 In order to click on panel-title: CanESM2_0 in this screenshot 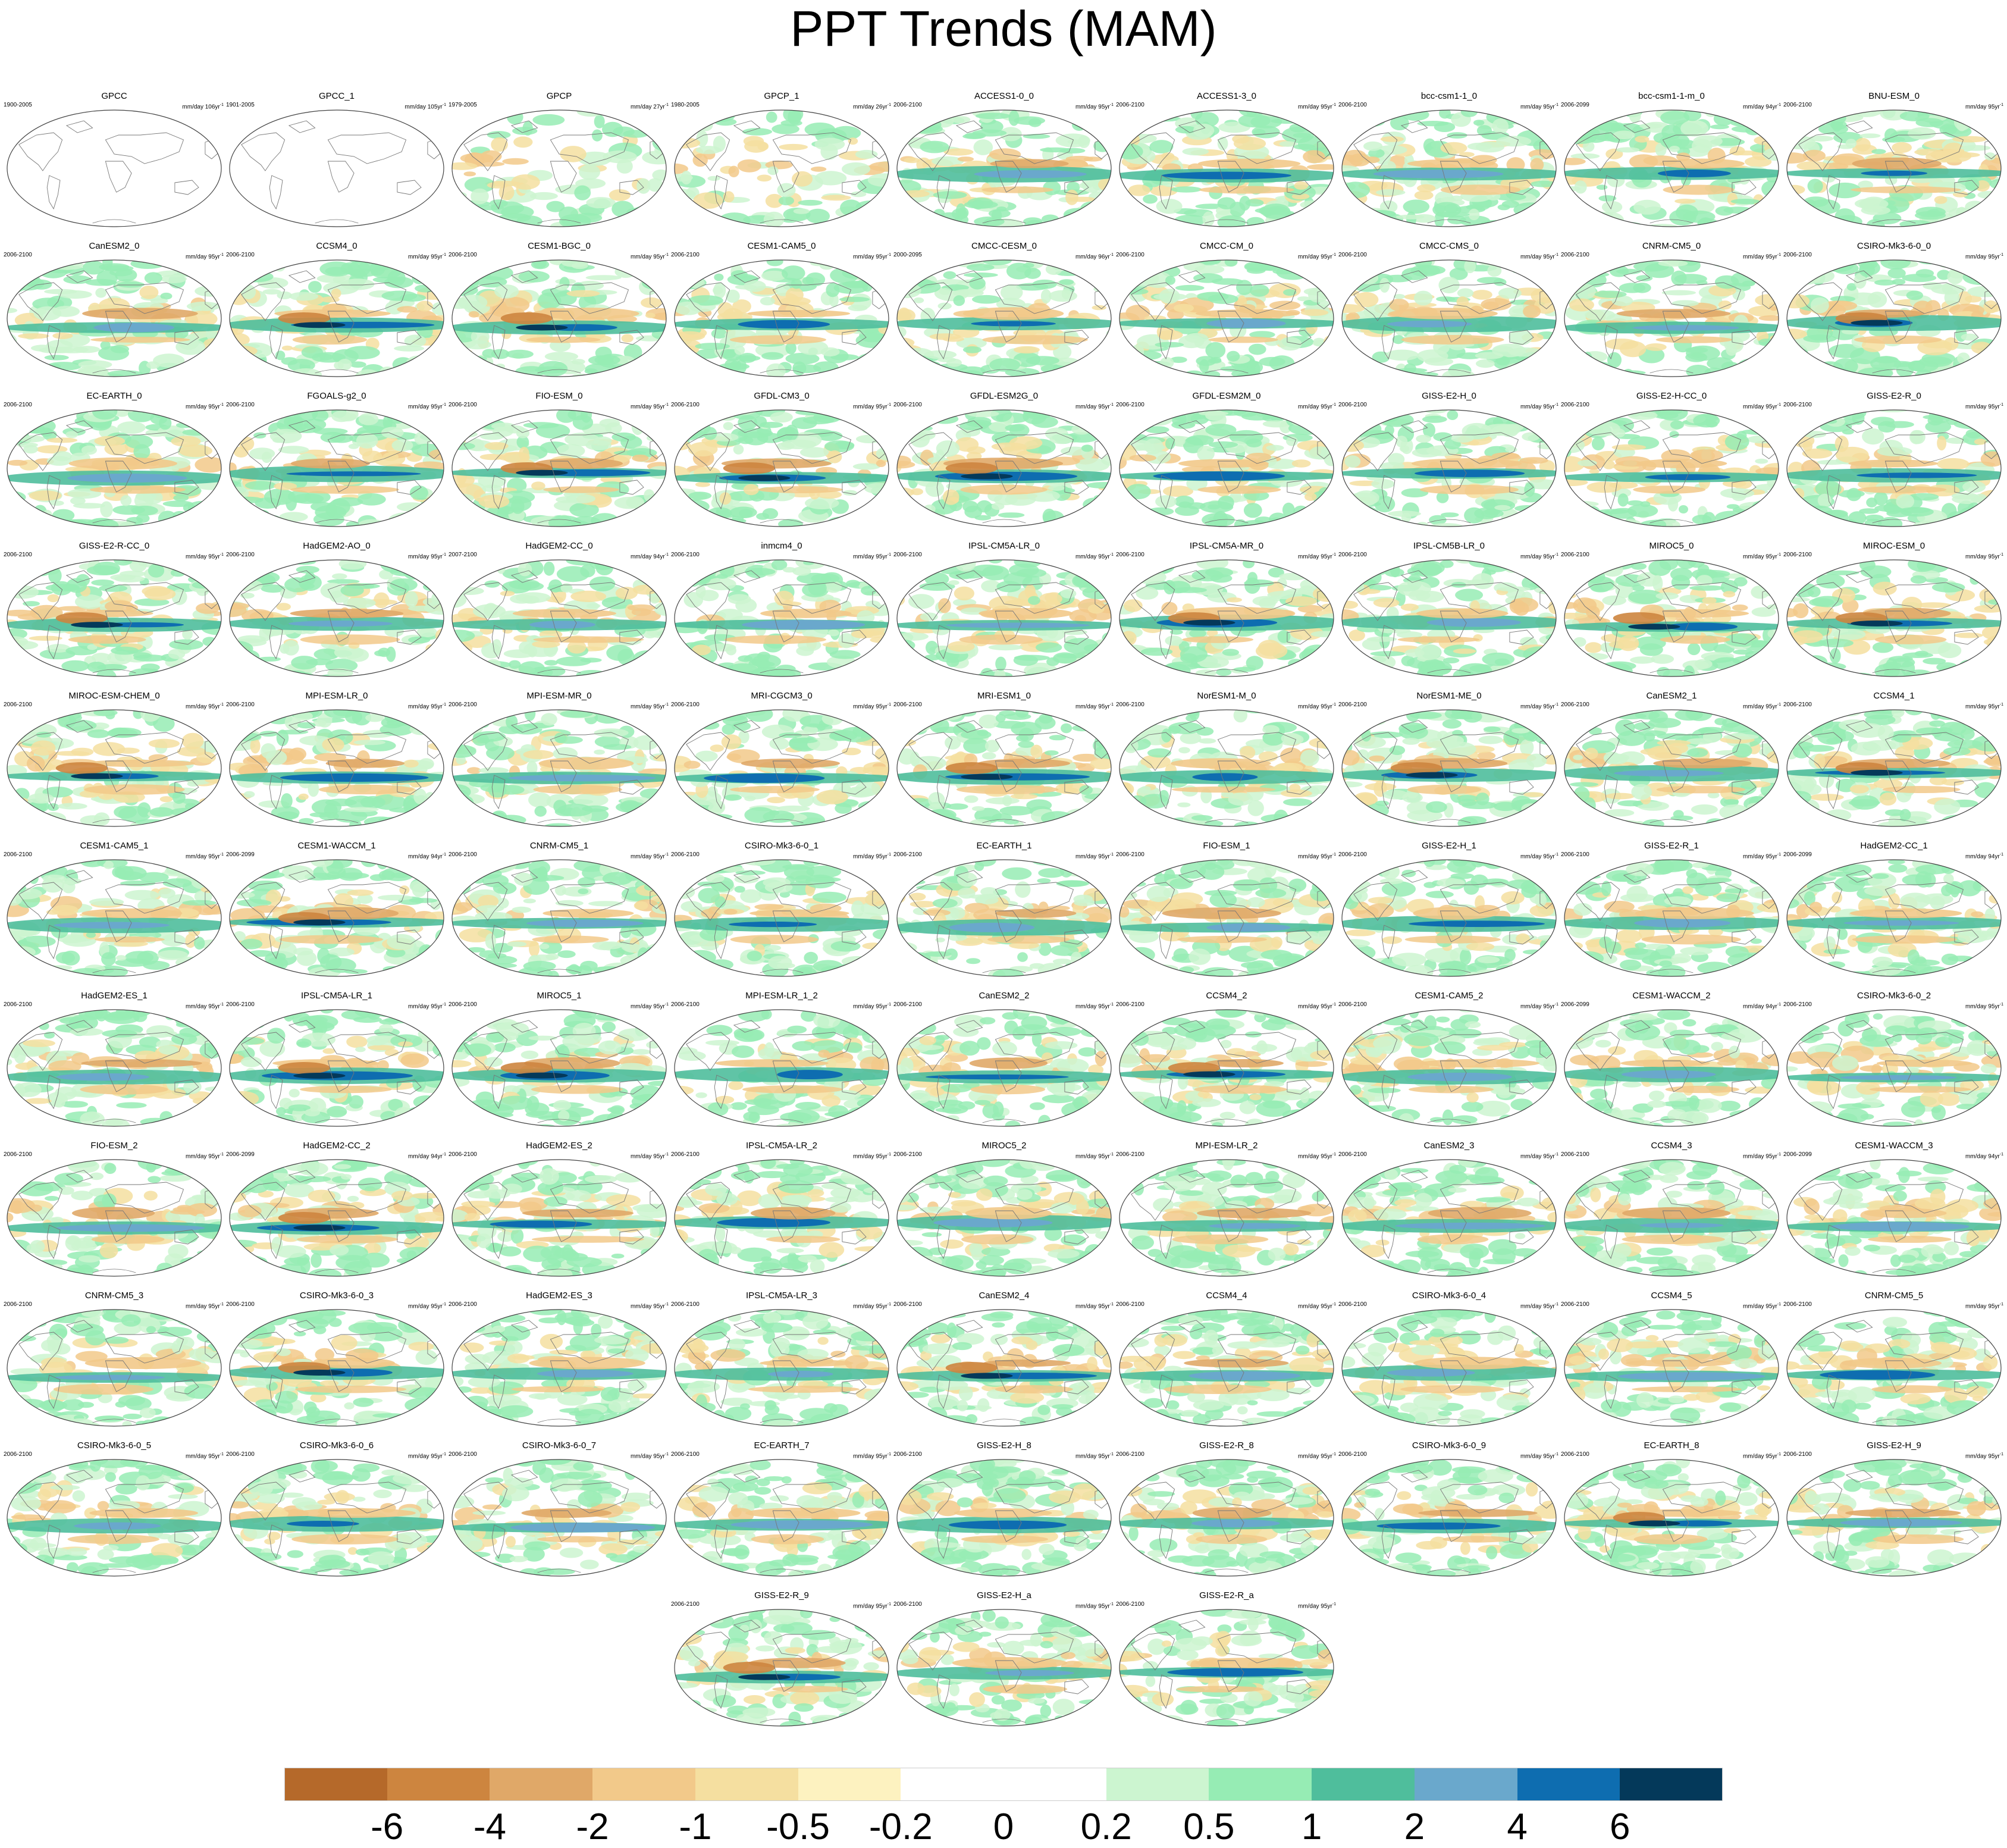, I will do `click(114, 246)`.